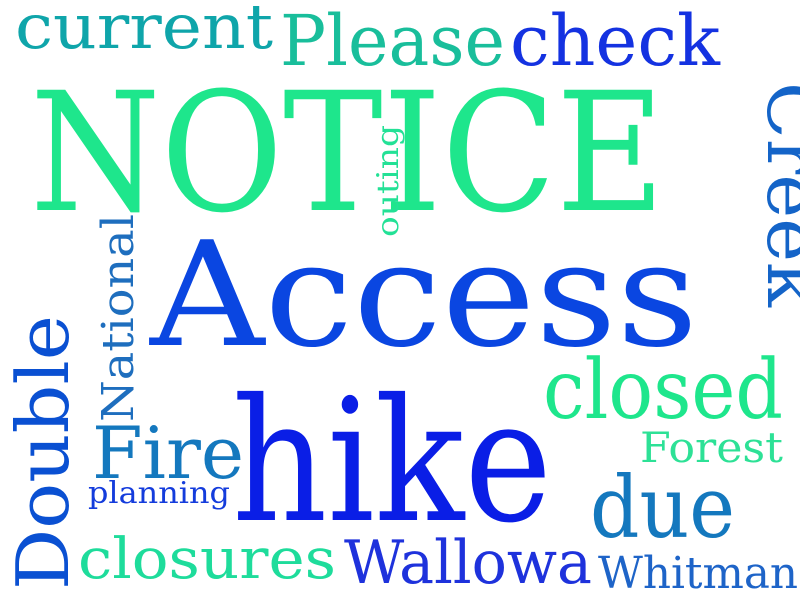 Image resolution: width=800 pixels, height=600 pixels. Describe the element at coordinates (144, 31) in the screenshot. I see `word-current: current` at that location.